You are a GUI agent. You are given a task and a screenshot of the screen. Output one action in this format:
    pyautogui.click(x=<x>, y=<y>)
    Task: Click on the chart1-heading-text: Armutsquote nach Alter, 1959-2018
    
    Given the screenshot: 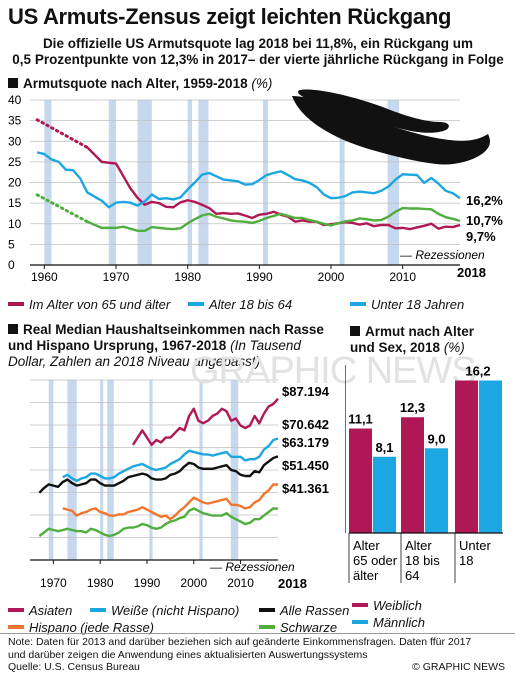 What is the action you would take?
    pyautogui.click(x=135, y=83)
    